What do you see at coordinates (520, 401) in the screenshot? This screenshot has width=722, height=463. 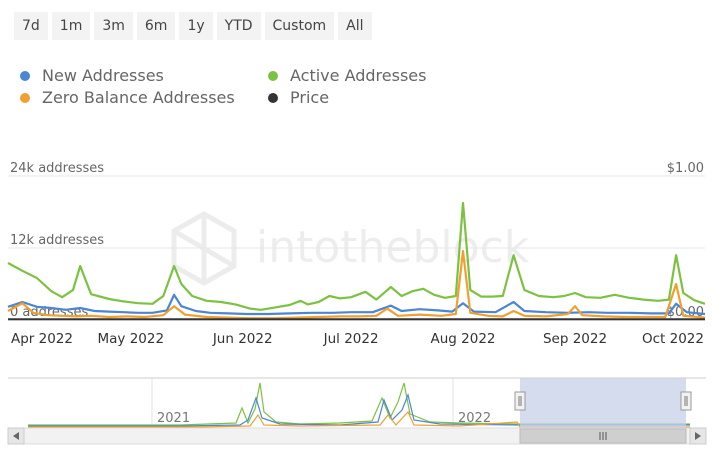 I see `navigator-left-handle` at bounding box center [520, 401].